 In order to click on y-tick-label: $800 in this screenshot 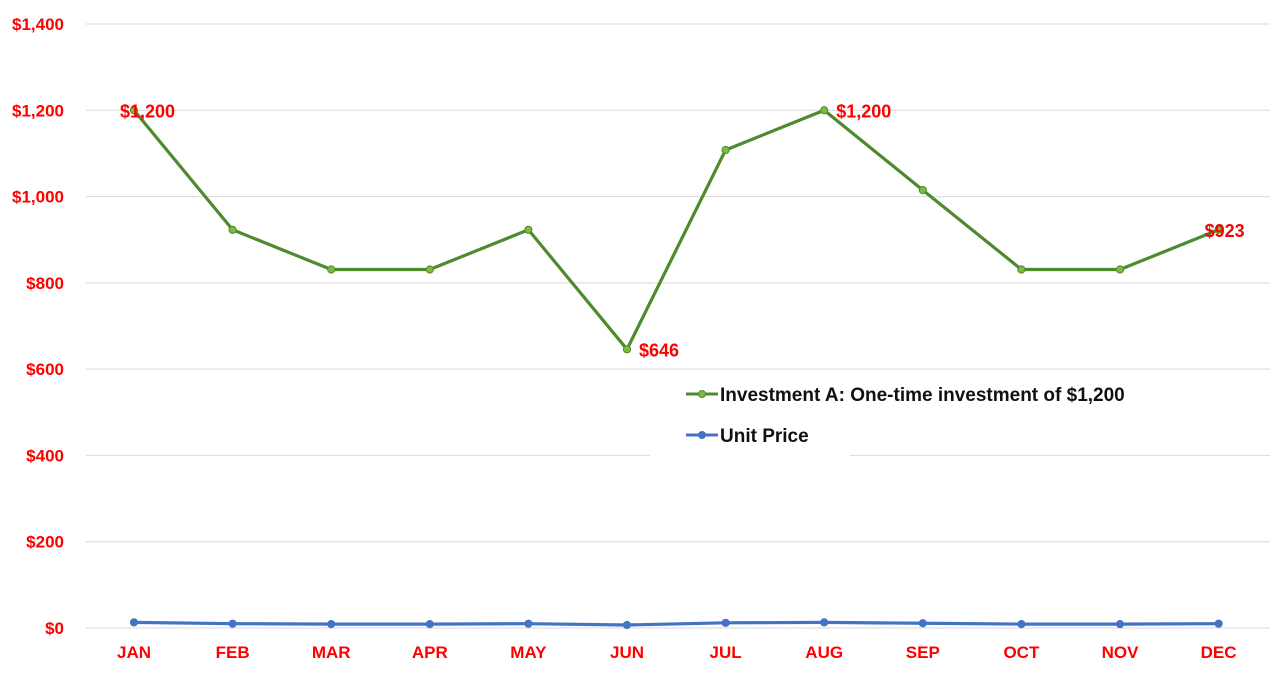, I will do `click(45, 283)`.